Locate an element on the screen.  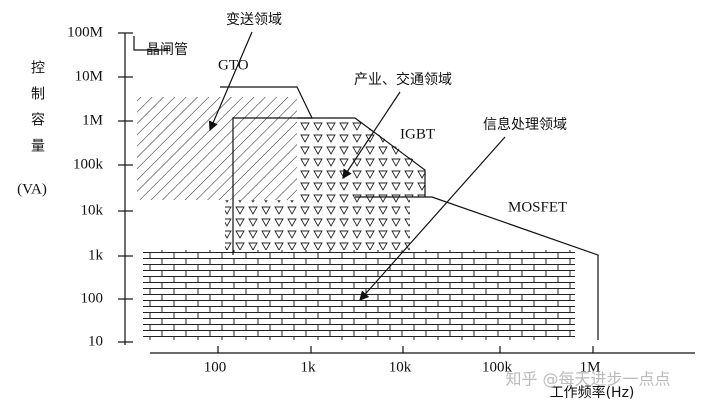
igbt-boundary is located at coordinates (361, 157).